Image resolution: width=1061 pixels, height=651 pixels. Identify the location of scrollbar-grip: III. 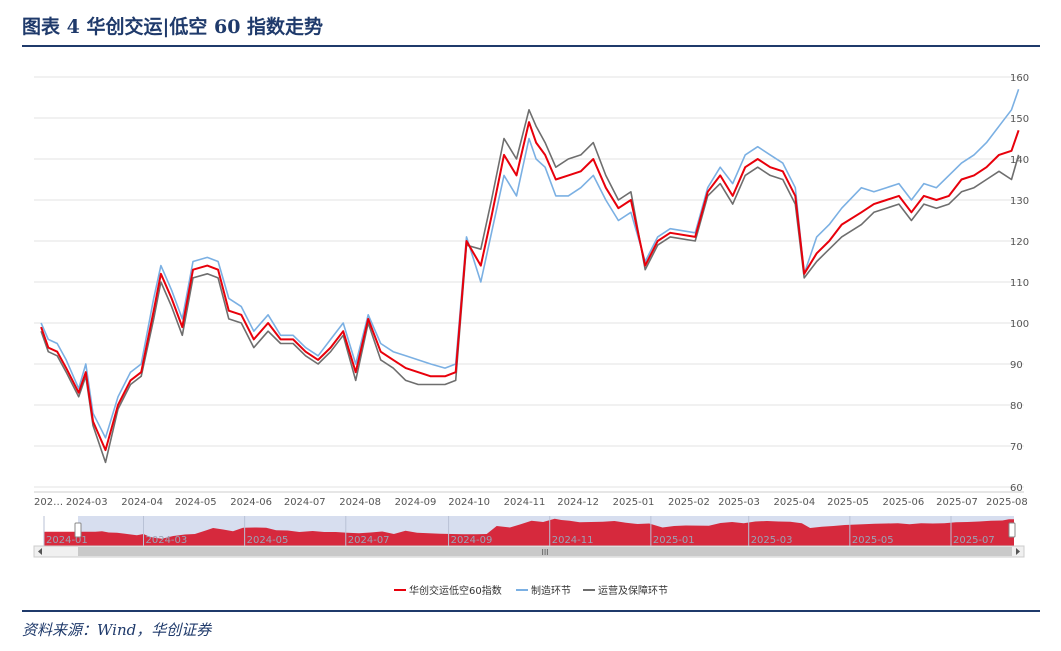
(544, 552).